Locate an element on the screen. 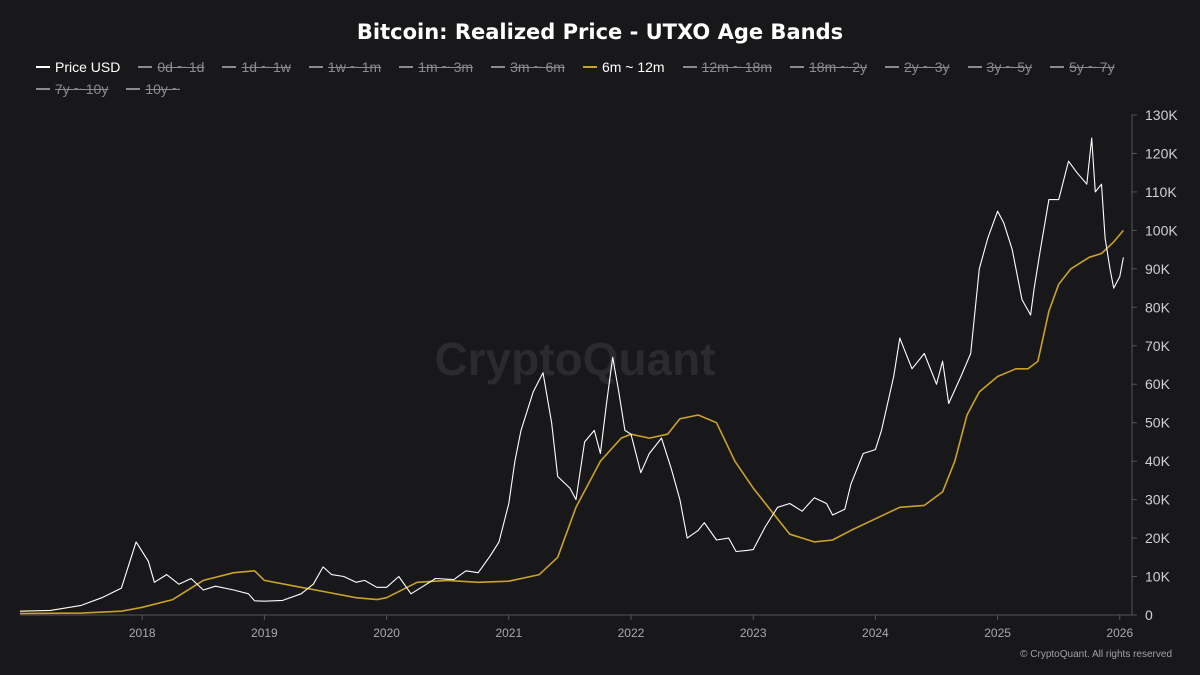 This screenshot has height=675, width=1200. legend-label: 12m ~ 18m is located at coordinates (737, 67).